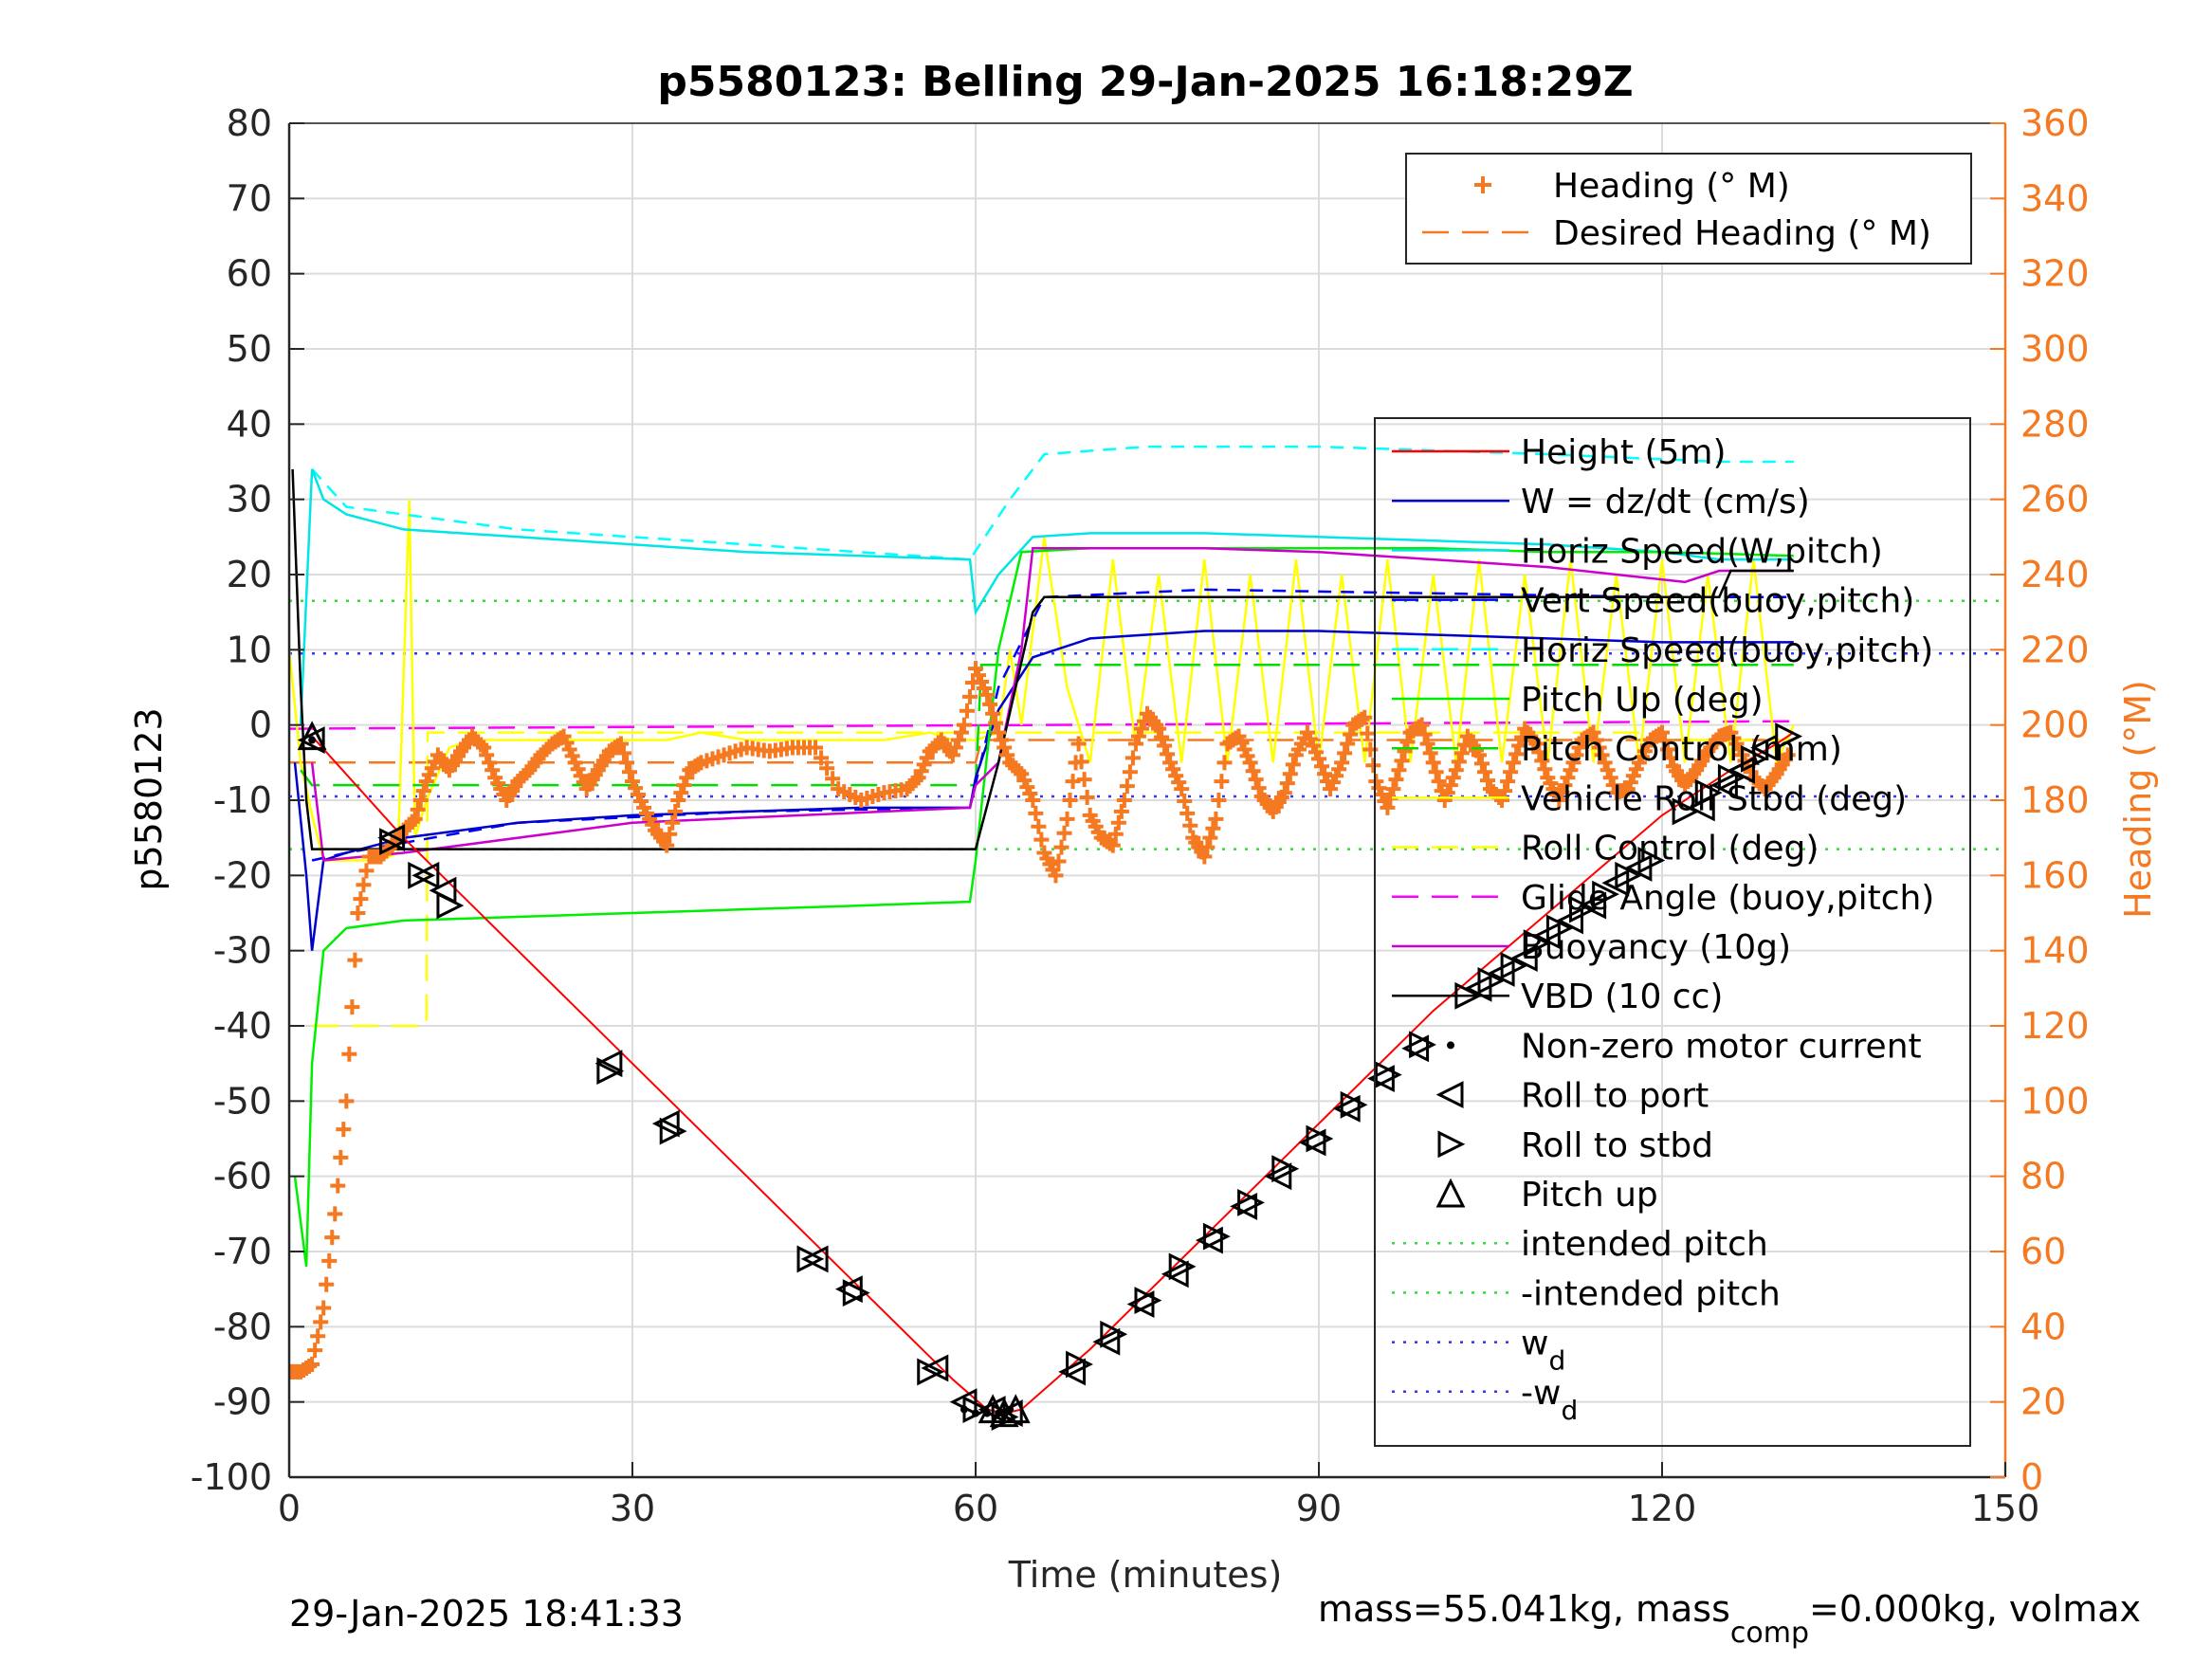 Image resolution: width=2212 pixels, height=1663 pixels. Describe the element at coordinates (486, 1614) in the screenshot. I see `footer-timestamp: 29-Jan-2025 18:41:33` at that location.